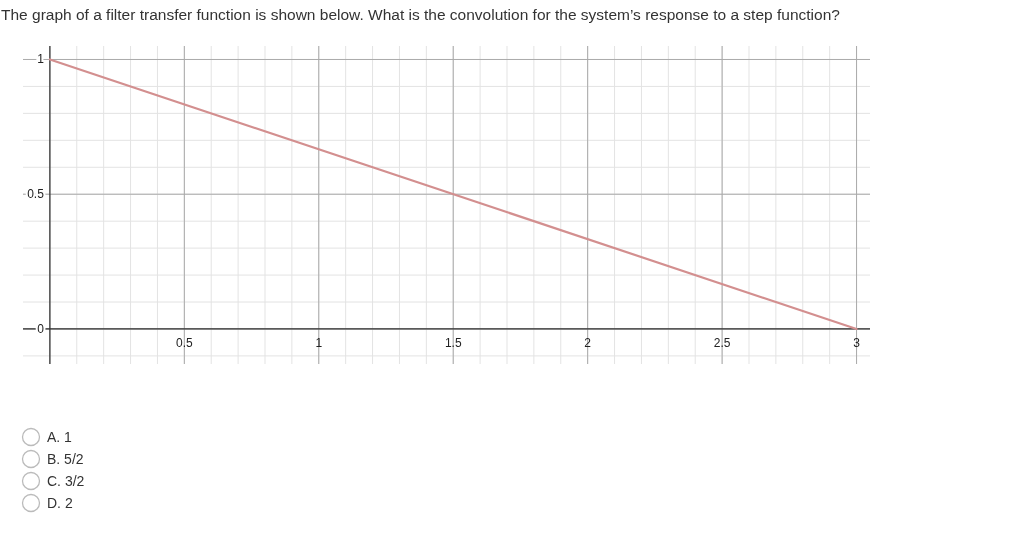 Image resolution: width=1024 pixels, height=543 pixels. What do you see at coordinates (421, 14) in the screenshot?
I see `chart-title: The graph of a filter transfer function is shown below. What is the convolution for the system’s response to a step function?` at bounding box center [421, 14].